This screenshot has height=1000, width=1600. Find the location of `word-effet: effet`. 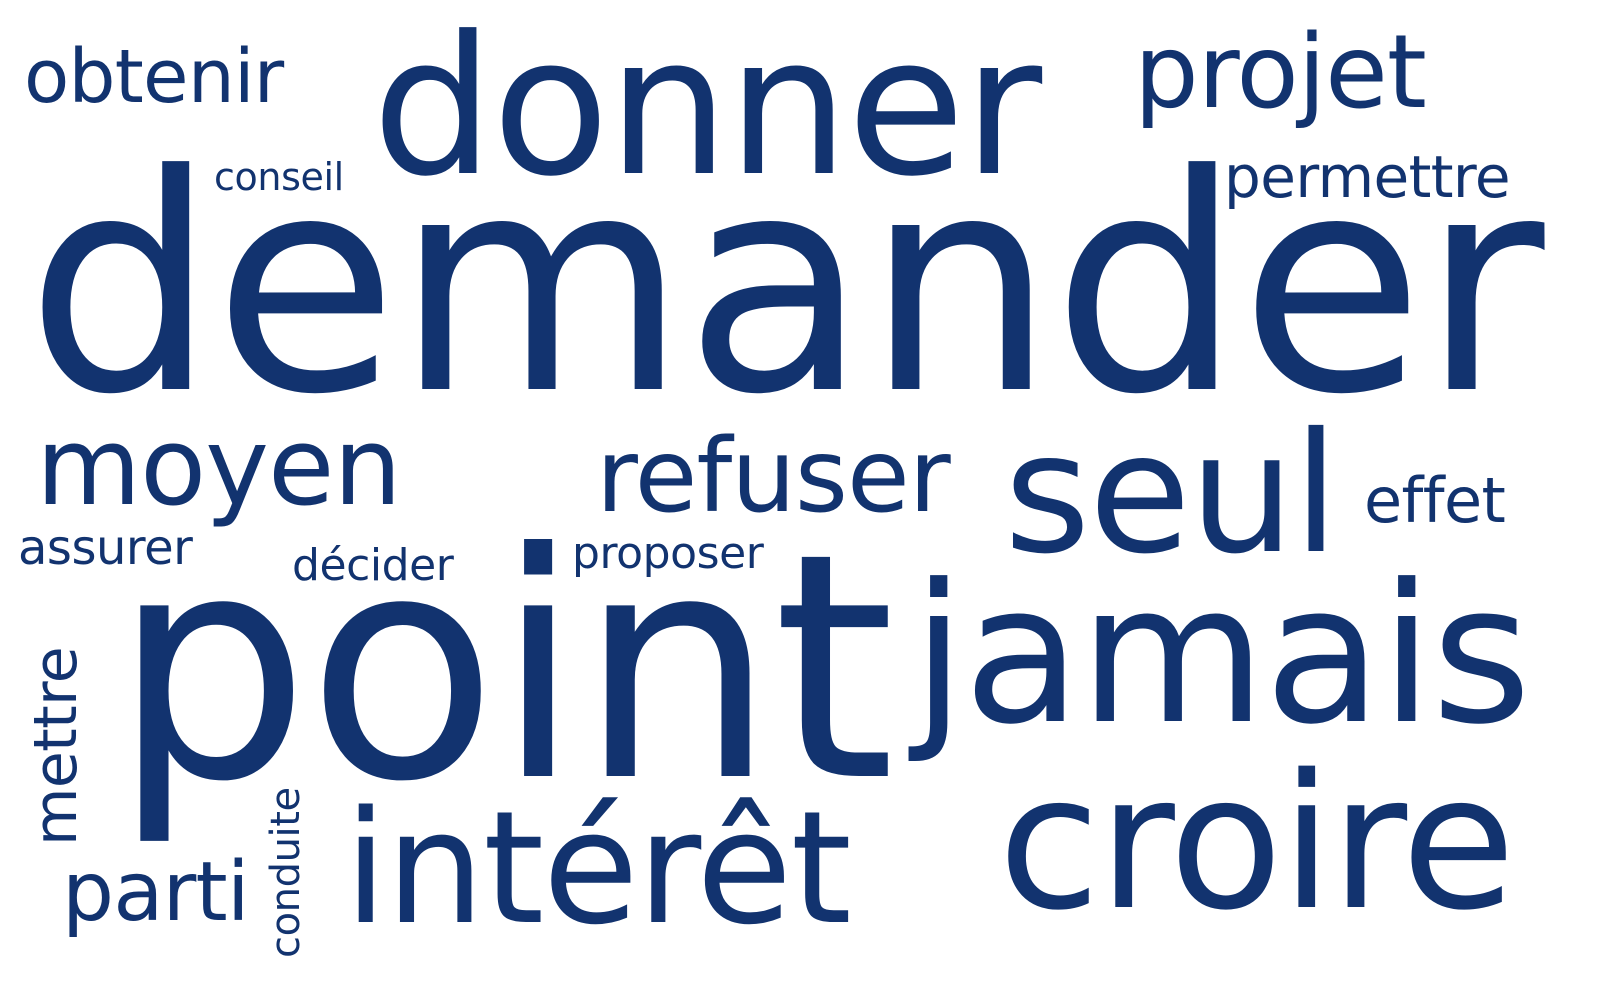

word-effet: effet is located at coordinates (1435, 500).